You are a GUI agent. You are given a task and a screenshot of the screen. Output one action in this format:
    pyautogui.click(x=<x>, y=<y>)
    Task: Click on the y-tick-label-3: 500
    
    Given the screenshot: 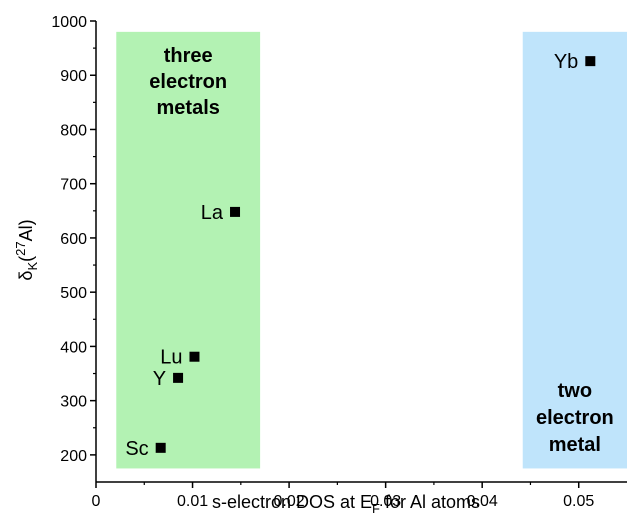 What is the action you would take?
    pyautogui.click(x=73, y=293)
    